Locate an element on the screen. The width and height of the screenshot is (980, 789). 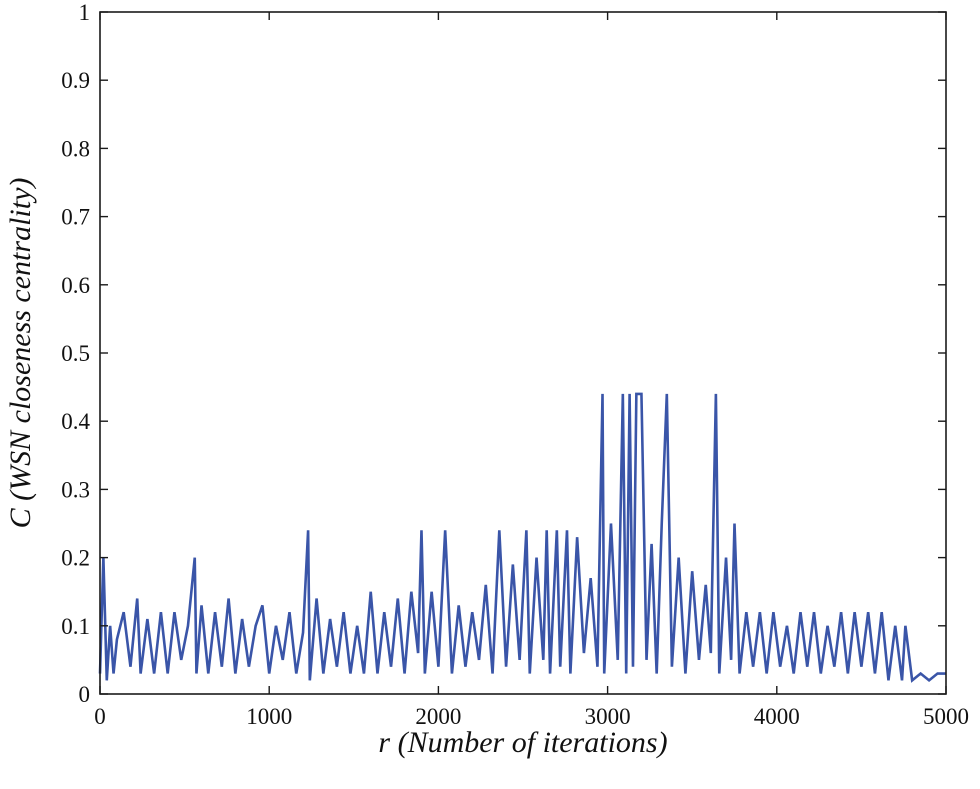
x-tick-label: 2000 is located at coordinates (438, 716).